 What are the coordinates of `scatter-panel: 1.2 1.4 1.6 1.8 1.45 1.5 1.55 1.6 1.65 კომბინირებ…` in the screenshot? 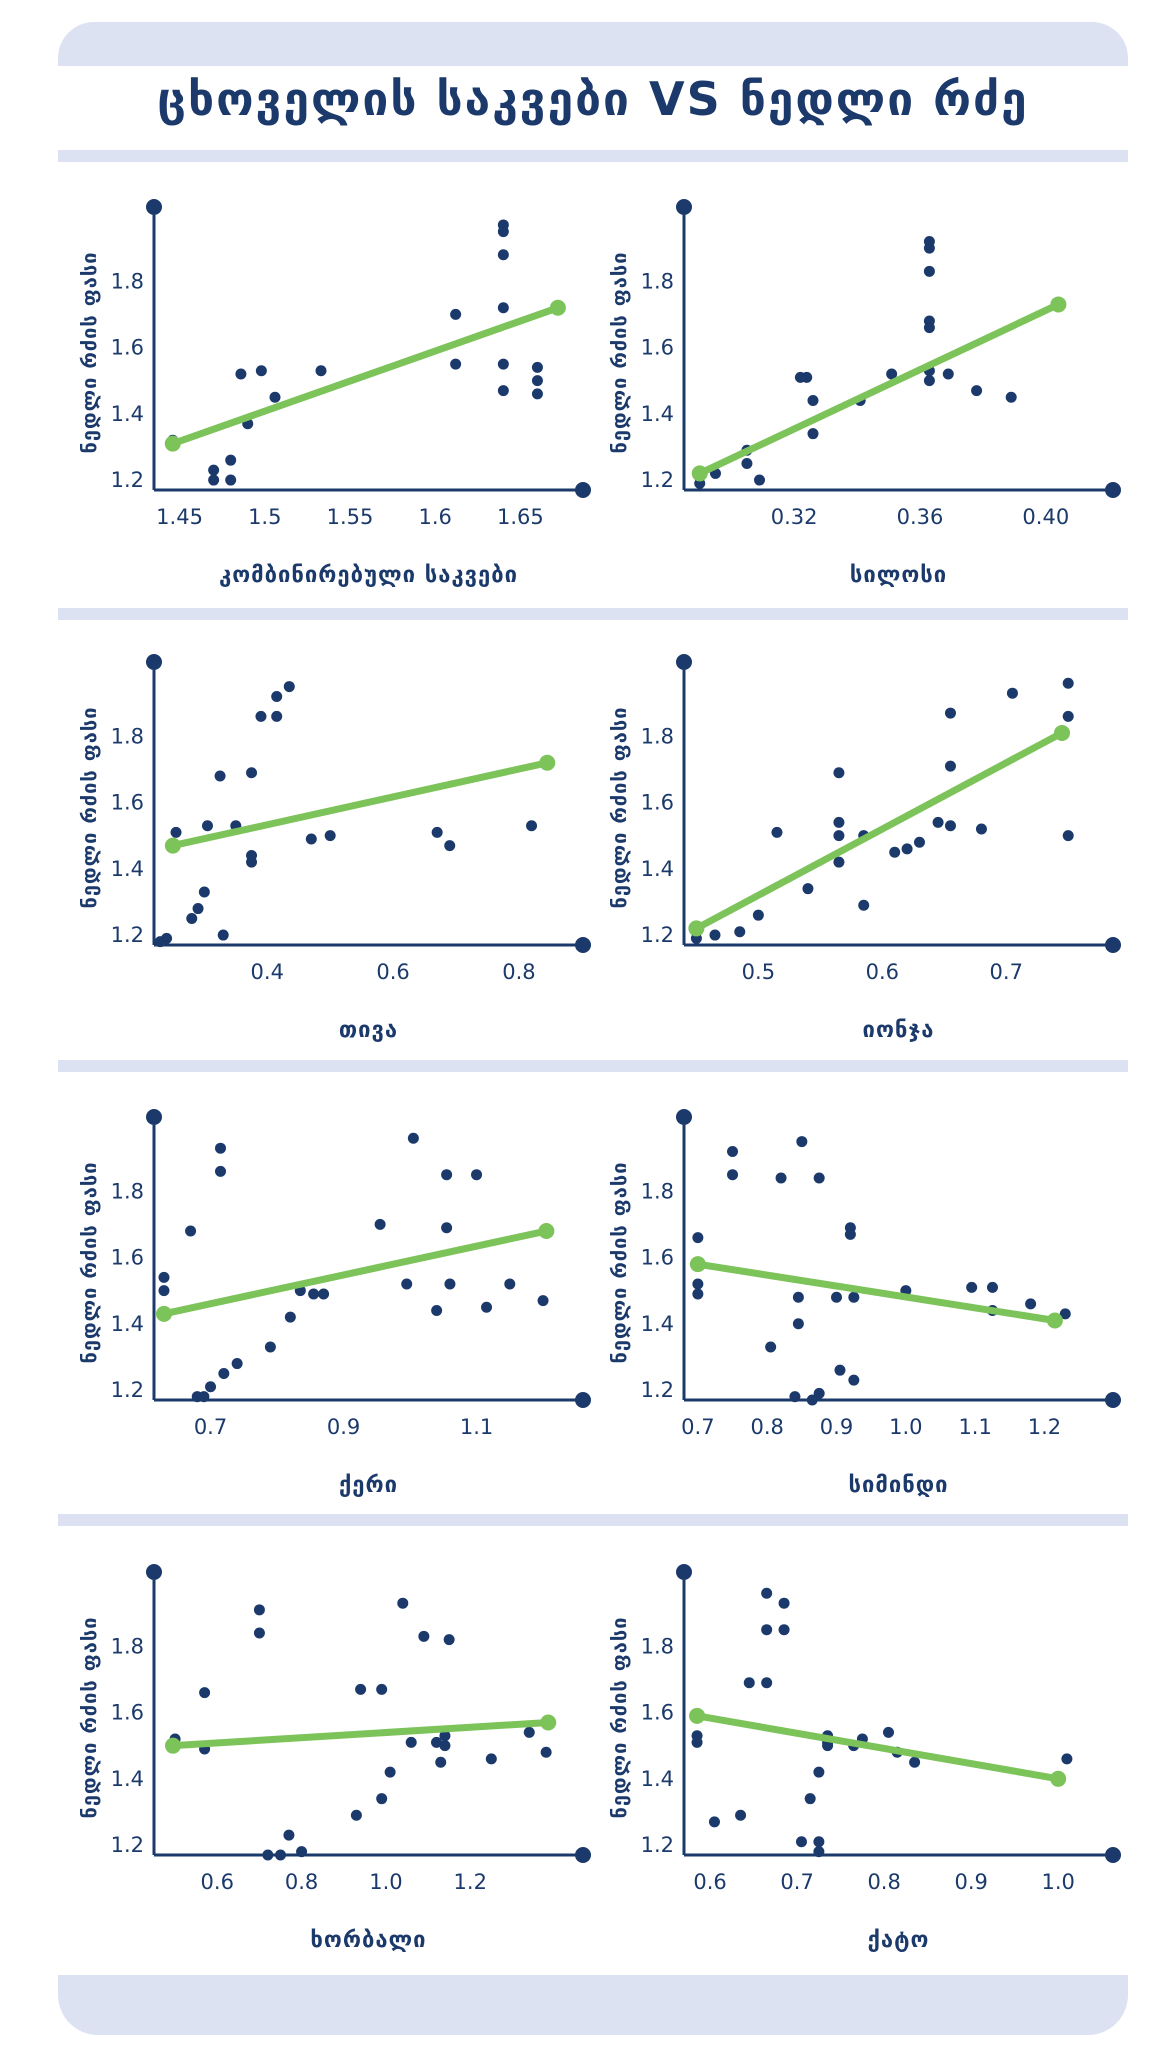 It's located at (328, 400).